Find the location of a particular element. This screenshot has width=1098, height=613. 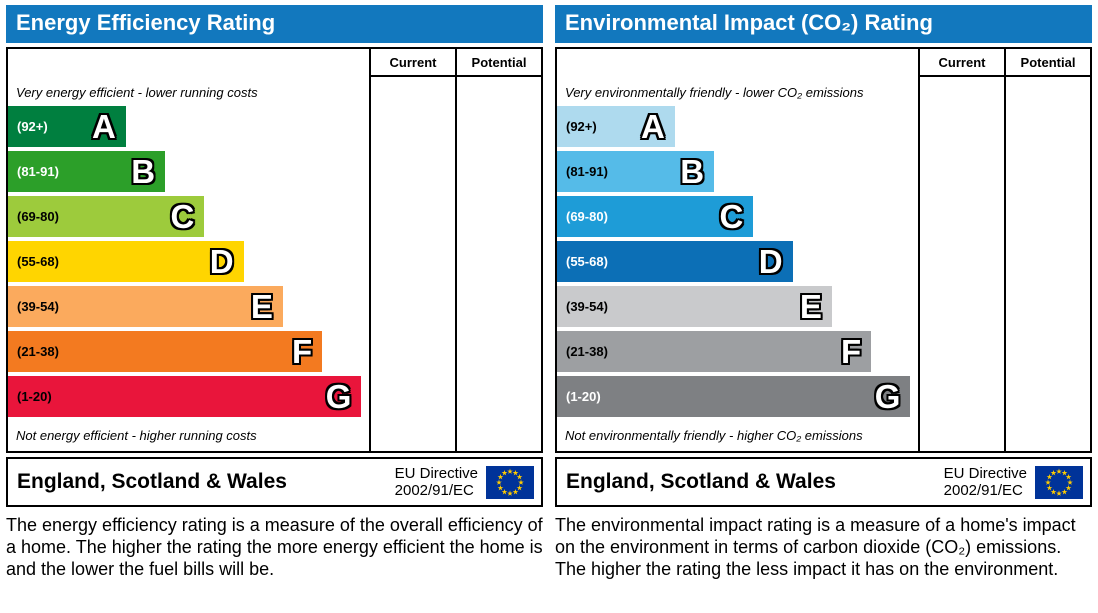

energy-eu-directive: EU Directive 2002/91/EC is located at coordinates (436, 481).